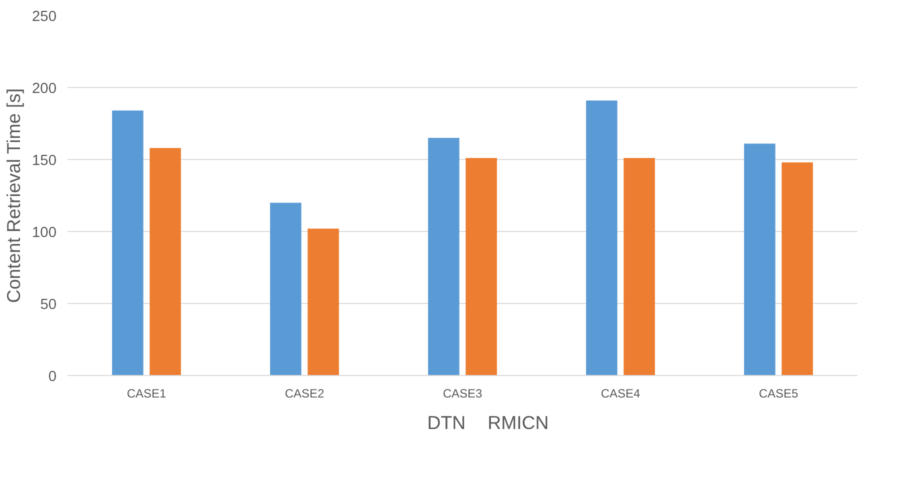 The image size is (907, 491). I want to click on x-tick-label: CASE1, so click(146, 393).